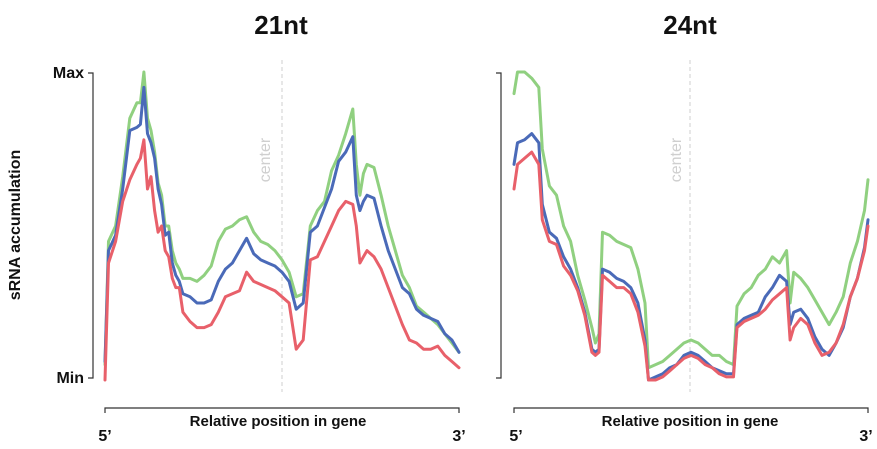 The height and width of the screenshot is (449, 877). What do you see at coordinates (691, 410) in the screenshot?
I see `x-axis-bracket-right` at bounding box center [691, 410].